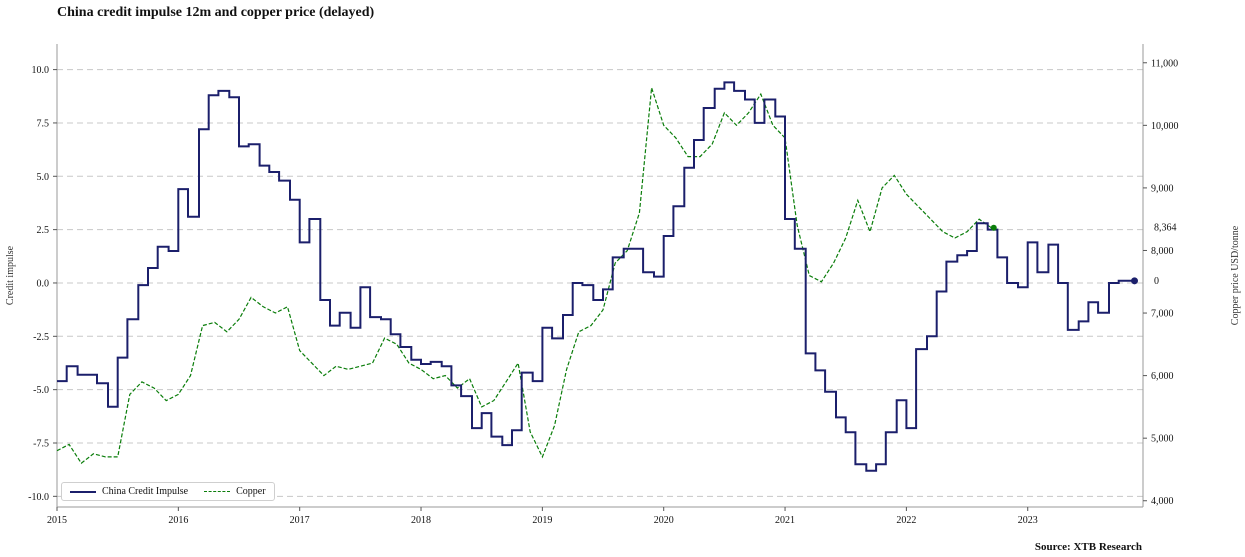 The image size is (1245, 557). What do you see at coordinates (421, 520) in the screenshot?
I see `x-tick-label: 2018` at bounding box center [421, 520].